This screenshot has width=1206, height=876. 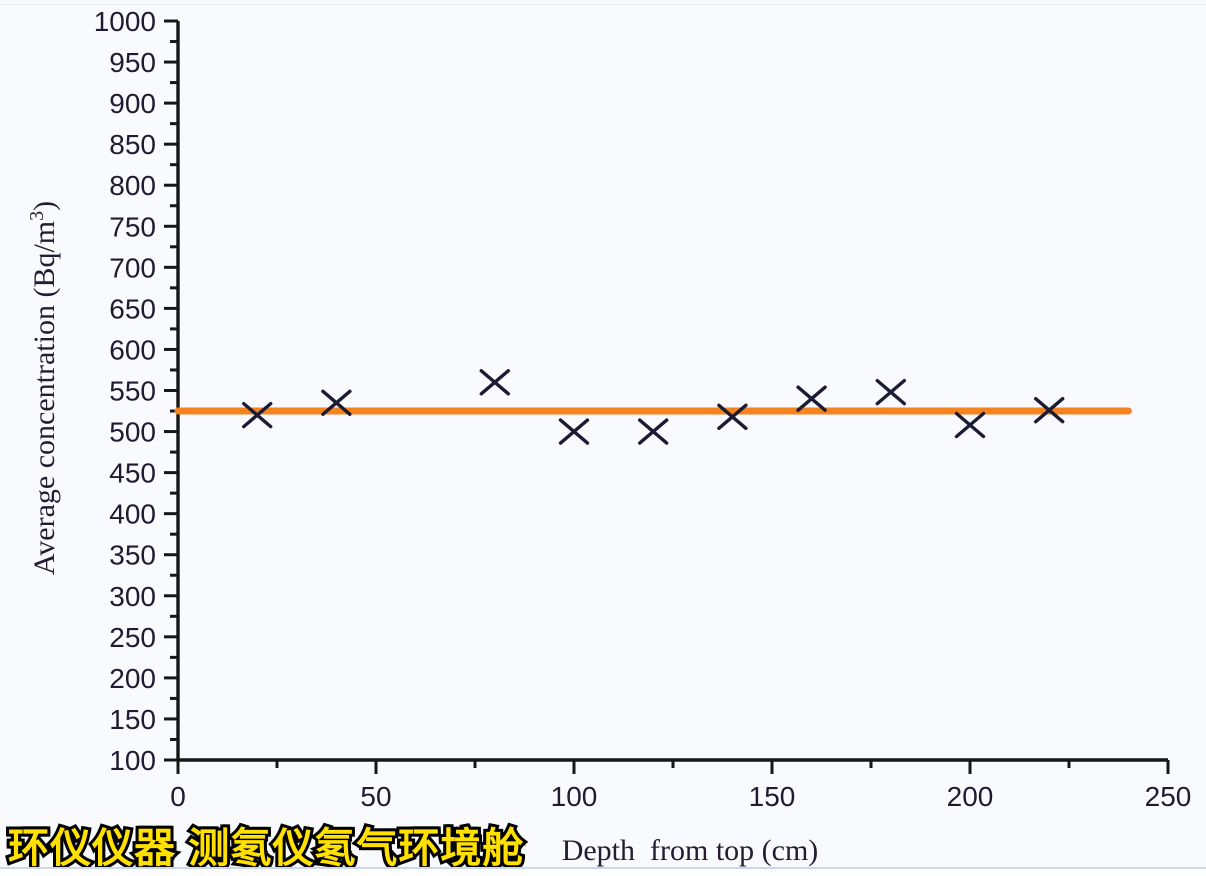 What do you see at coordinates (44, 205) in the screenshot?
I see `y-axis-title-close: )` at bounding box center [44, 205].